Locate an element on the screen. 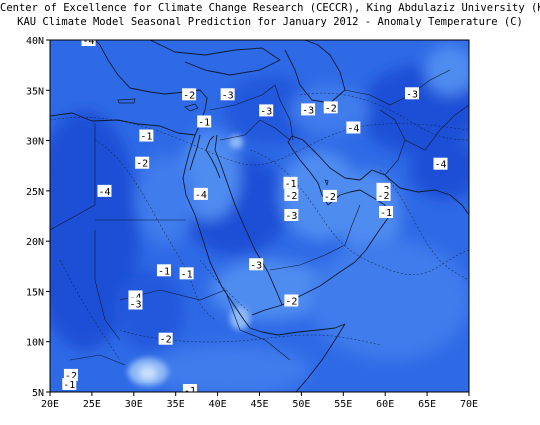 This screenshot has width=540, height=425. border-afghanistan-pakistan is located at coordinates (436, 127).